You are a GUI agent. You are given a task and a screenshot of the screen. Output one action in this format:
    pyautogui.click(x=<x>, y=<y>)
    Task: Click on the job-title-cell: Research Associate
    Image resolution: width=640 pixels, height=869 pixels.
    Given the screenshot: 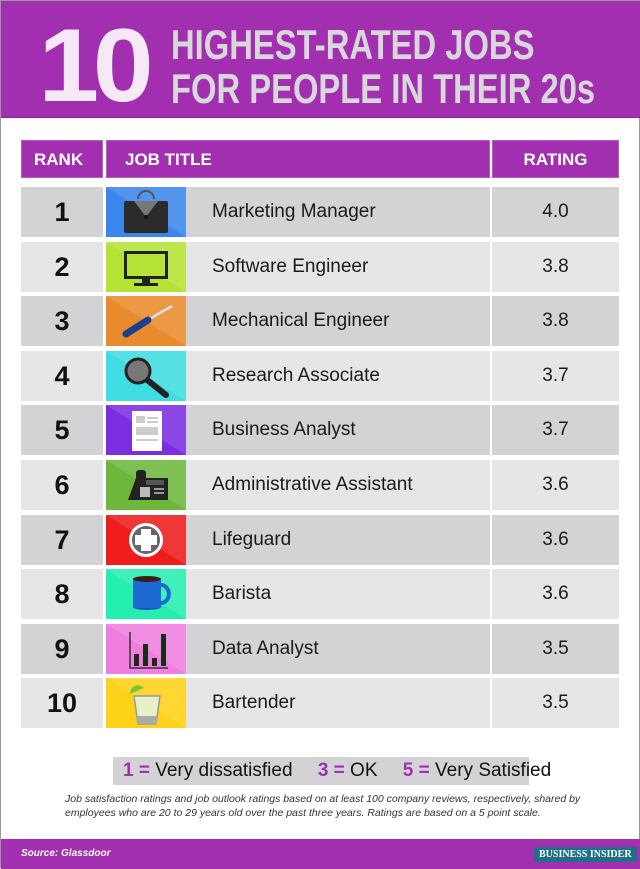 What is the action you would take?
    pyautogui.click(x=338, y=375)
    